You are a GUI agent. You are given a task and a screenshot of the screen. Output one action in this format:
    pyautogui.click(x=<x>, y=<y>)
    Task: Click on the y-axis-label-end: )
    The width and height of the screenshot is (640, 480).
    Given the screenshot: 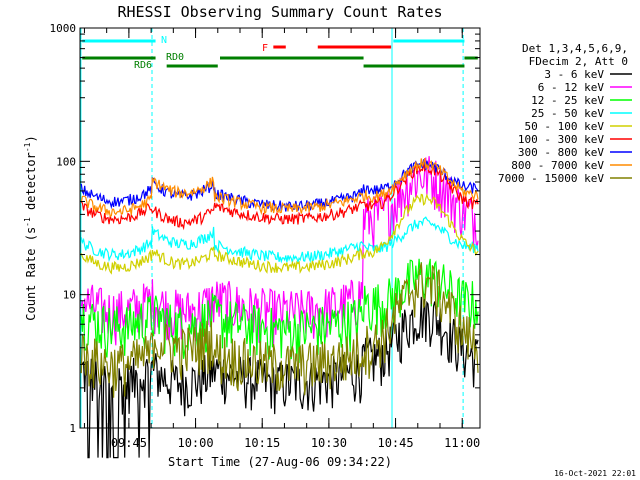 What is the action you would take?
    pyautogui.click(x=31, y=138)
    